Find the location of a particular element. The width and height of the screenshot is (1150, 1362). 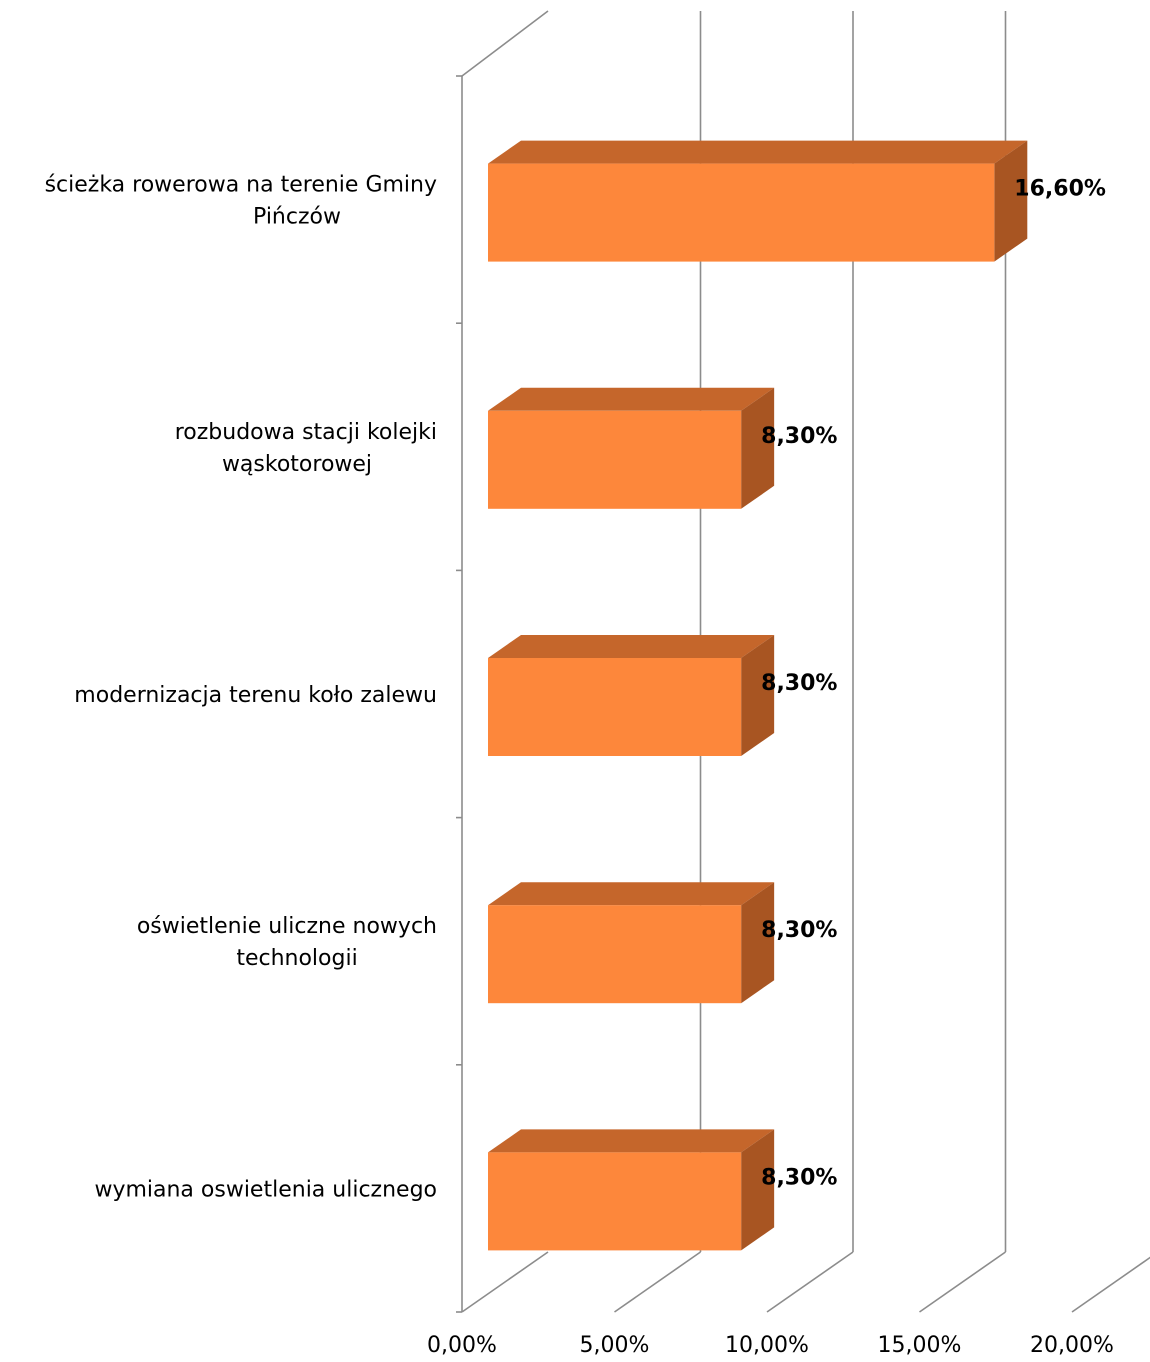

category-label: modernizacja terenu koło zalewu is located at coordinates (255, 695).